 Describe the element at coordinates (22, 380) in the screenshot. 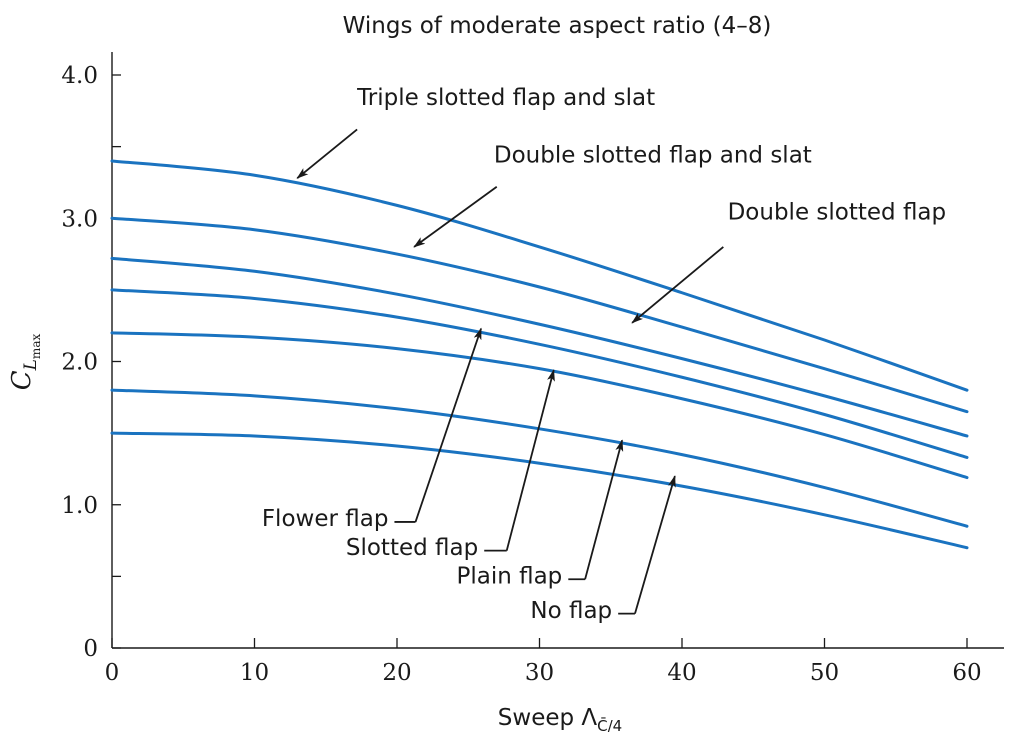

I see `y-axis-label-main: C` at that location.